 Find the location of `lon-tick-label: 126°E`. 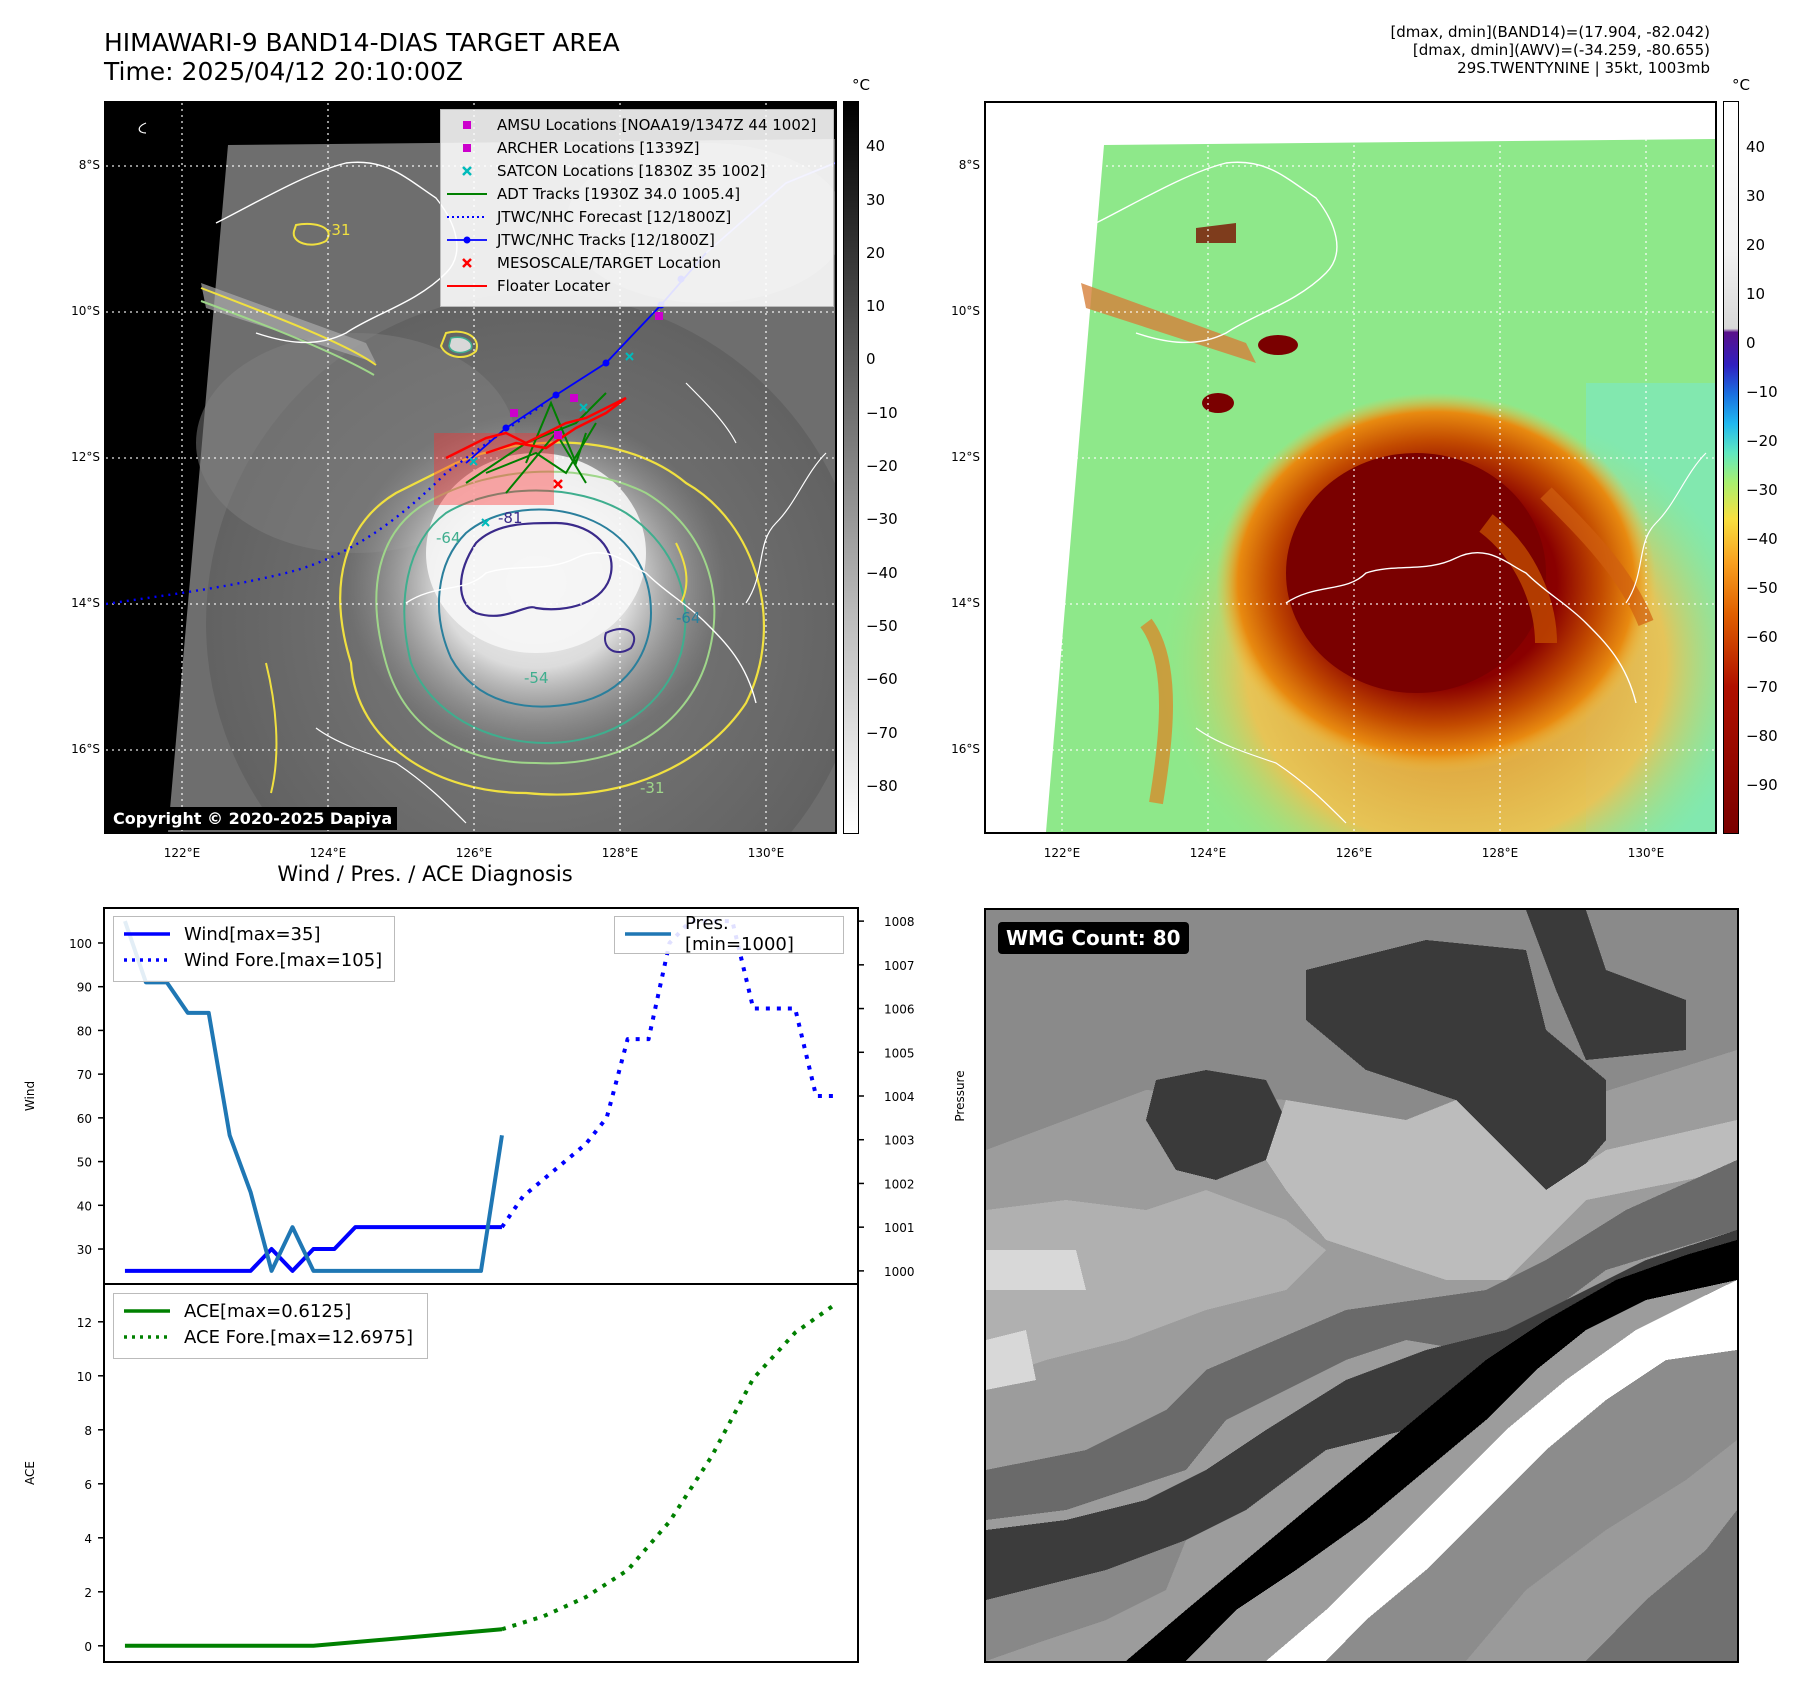

lon-tick-label: 126°E is located at coordinates (474, 853).